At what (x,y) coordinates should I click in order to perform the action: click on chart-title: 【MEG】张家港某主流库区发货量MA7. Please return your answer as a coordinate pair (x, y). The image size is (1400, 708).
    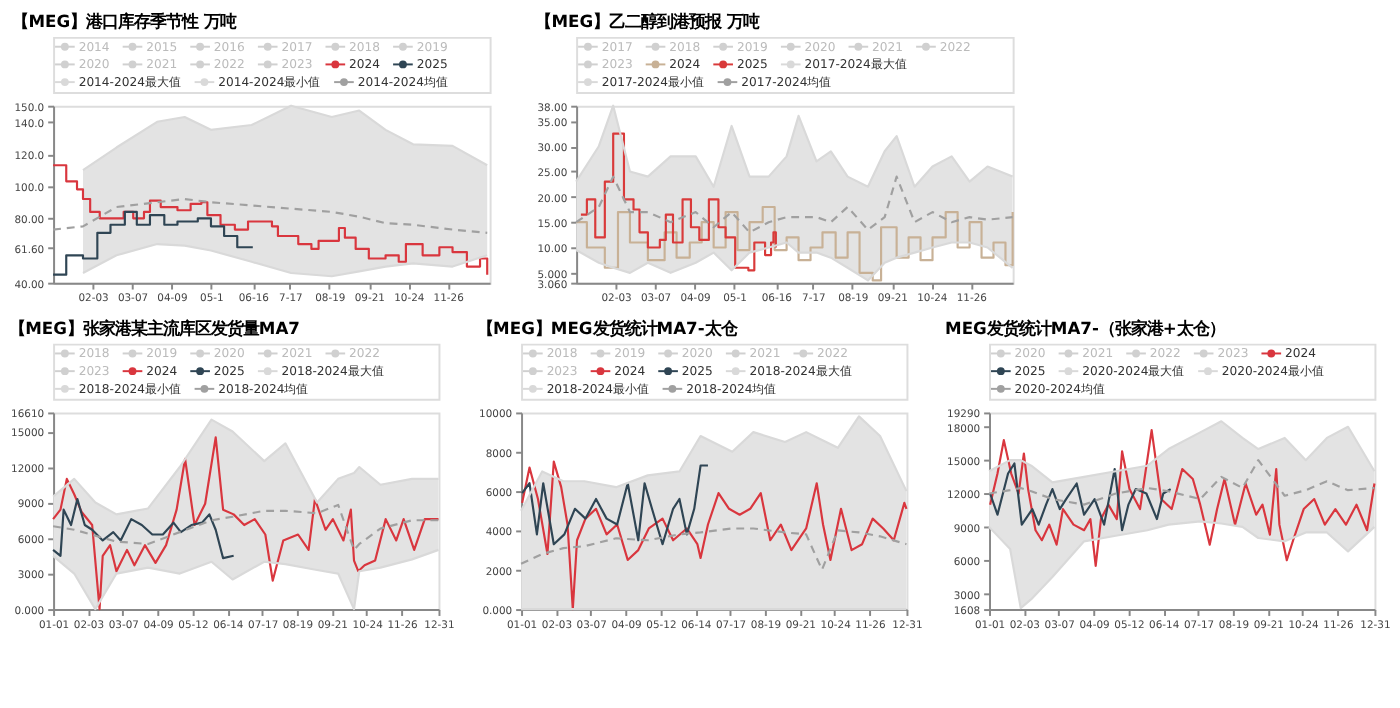
    Looking at the image, I should click on (155, 327).